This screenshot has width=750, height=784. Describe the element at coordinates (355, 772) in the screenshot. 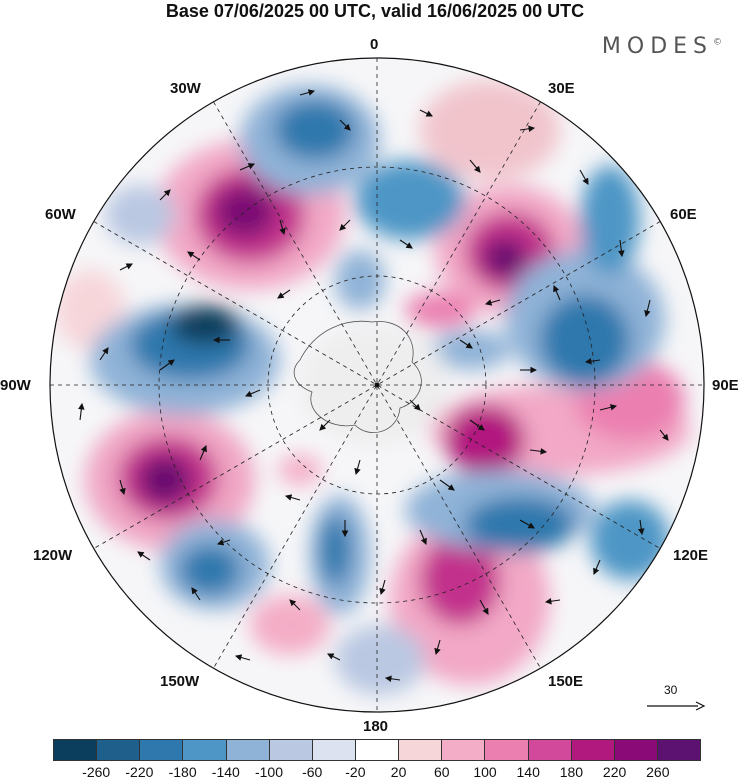

I see `colorbar-tick-label: -20` at that location.